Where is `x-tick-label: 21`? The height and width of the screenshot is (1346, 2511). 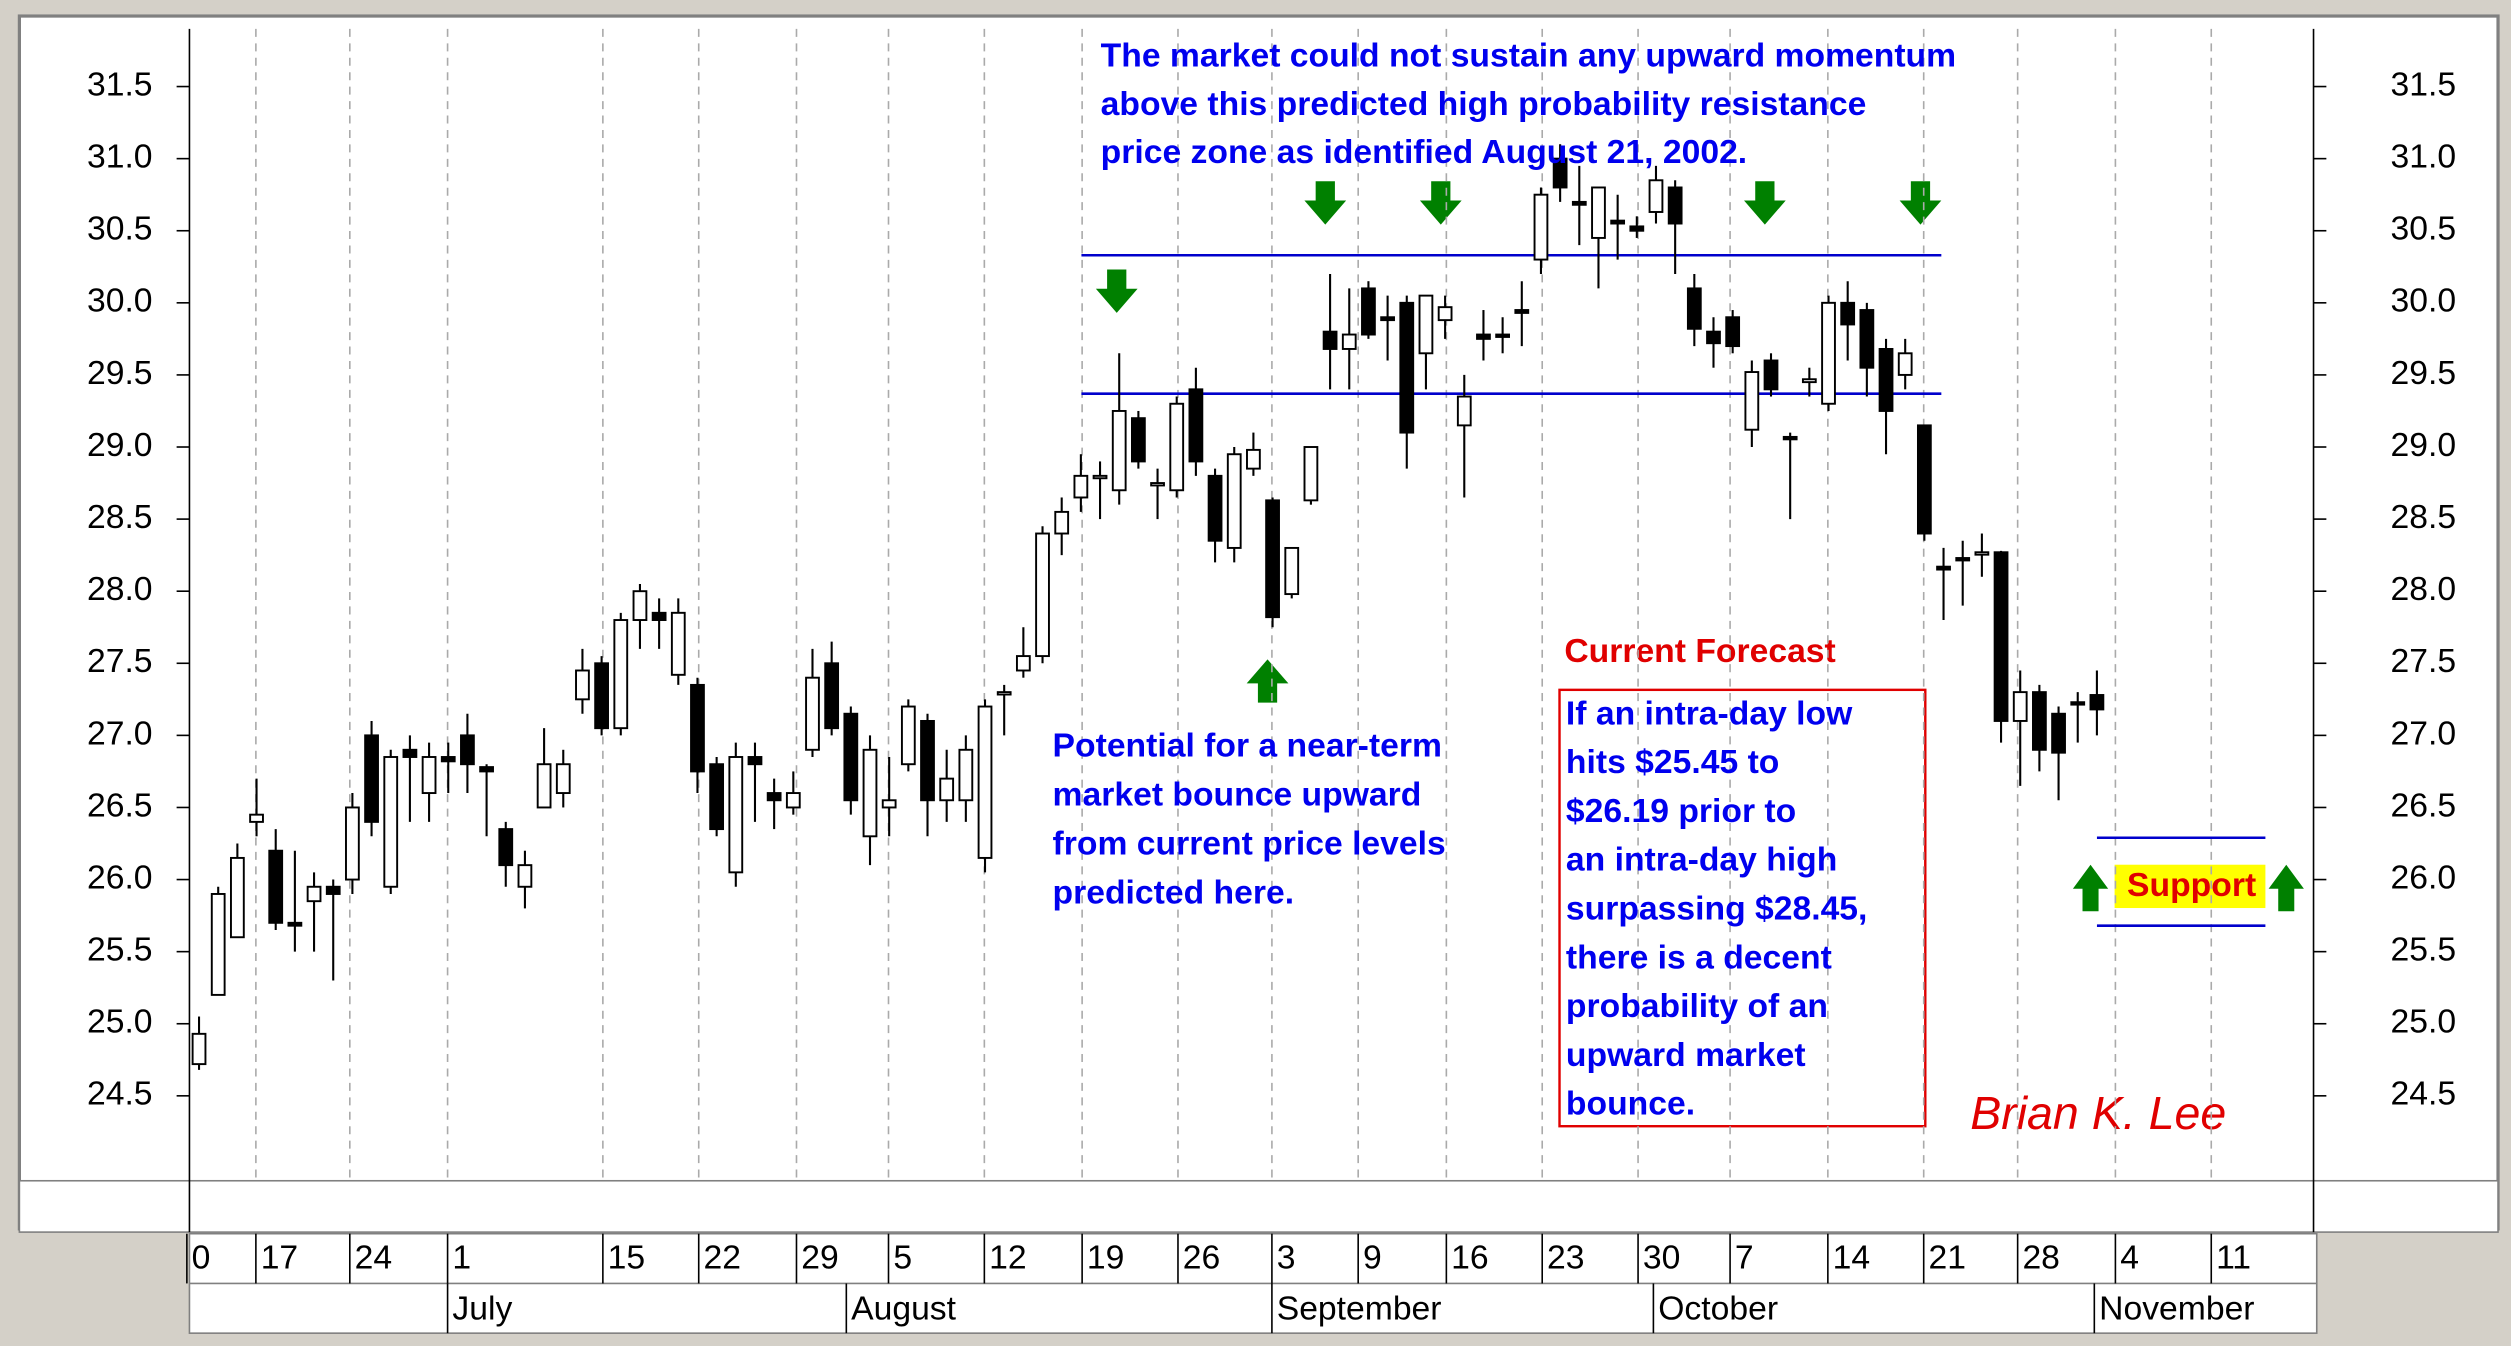
x-tick-label: 21 is located at coordinates (1947, 1257).